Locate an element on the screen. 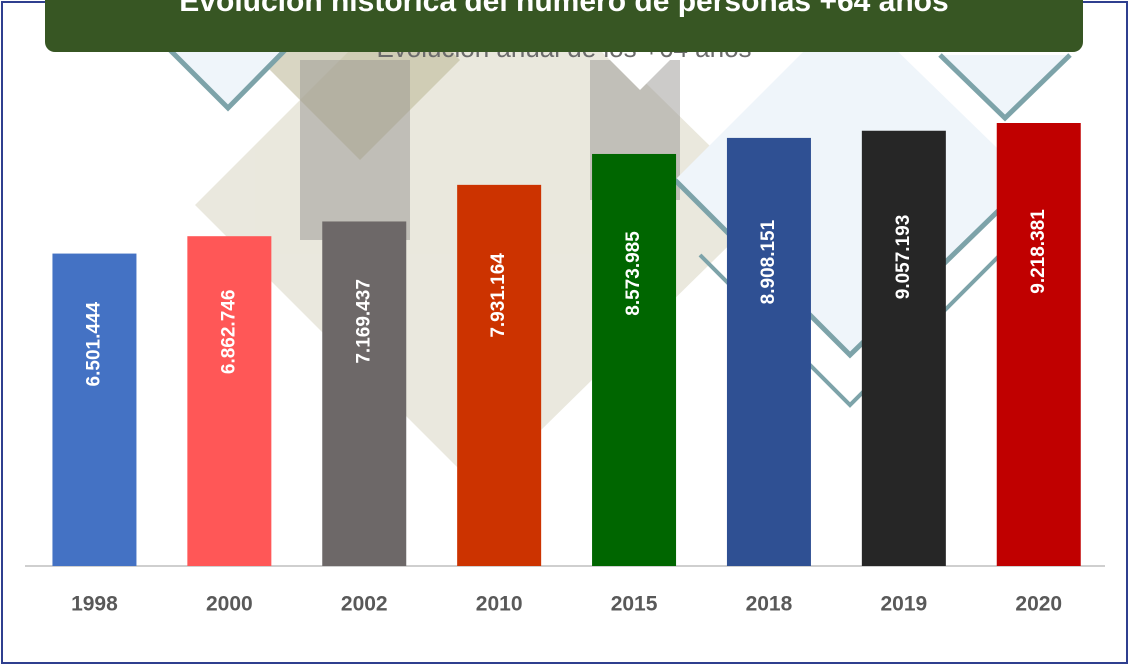 The height and width of the screenshot is (665, 1129). x-tick-label: 2000 is located at coordinates (229, 604).